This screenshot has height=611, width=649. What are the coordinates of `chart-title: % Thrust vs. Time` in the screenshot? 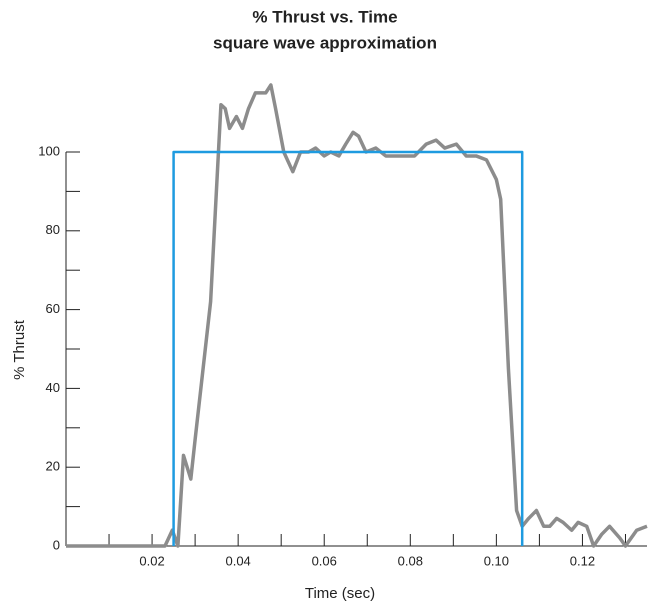 It's located at (324, 16).